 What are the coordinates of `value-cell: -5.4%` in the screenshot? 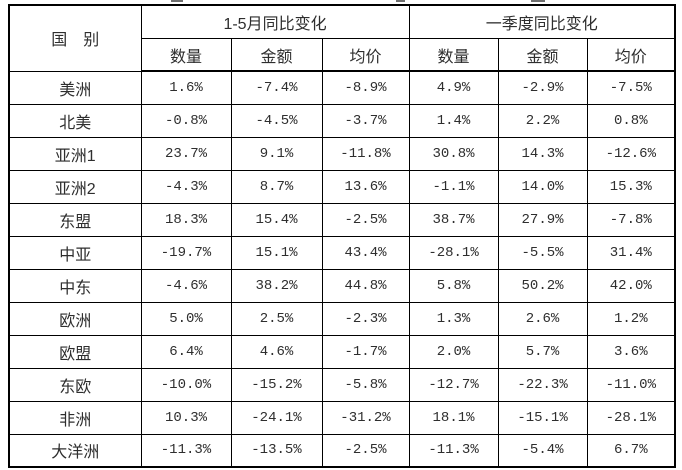 It's located at (542, 450).